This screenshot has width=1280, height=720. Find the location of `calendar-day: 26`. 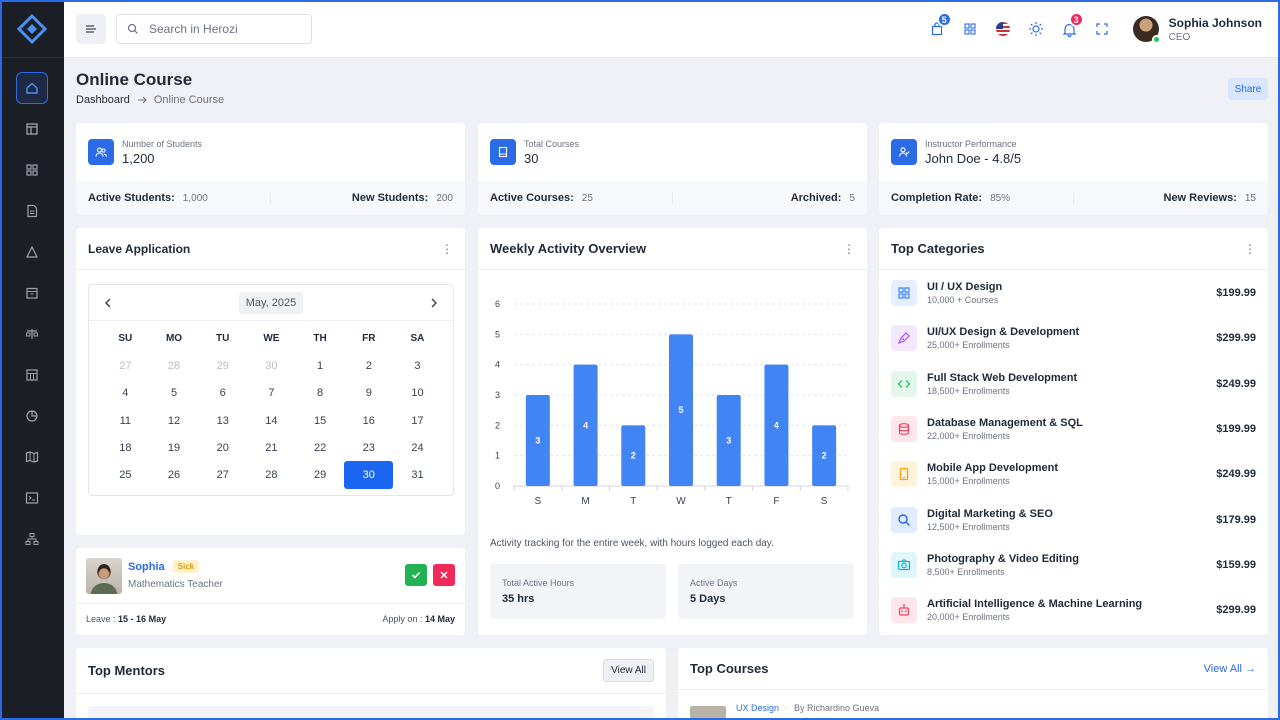

calendar-day: 26 is located at coordinates (174, 475).